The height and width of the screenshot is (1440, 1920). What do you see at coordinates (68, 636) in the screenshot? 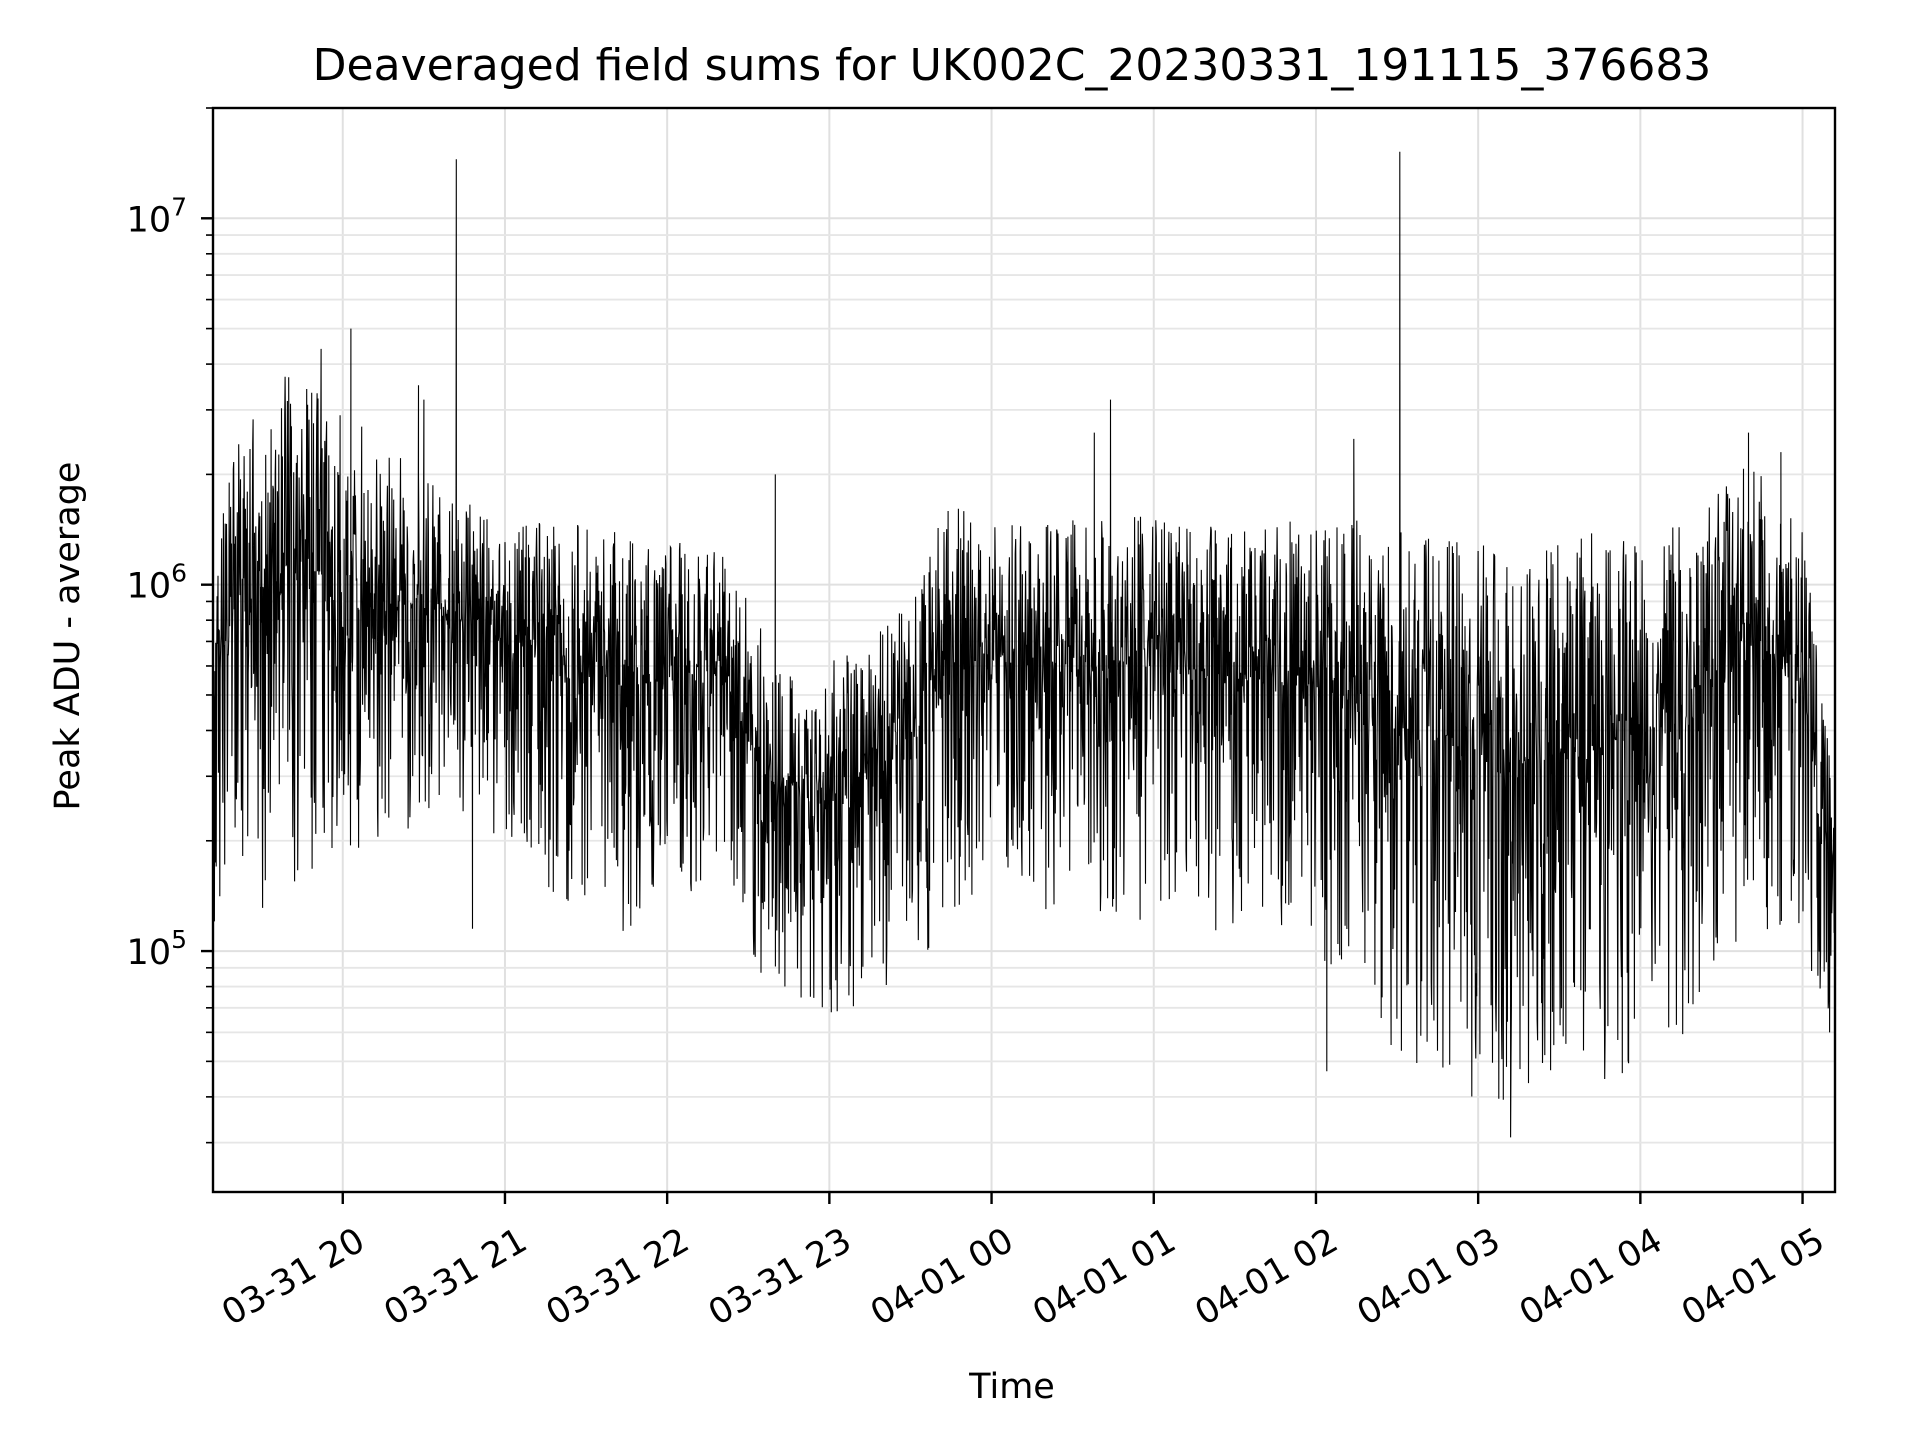
I see `y-axis-label: Peak ADU - average` at bounding box center [68, 636].